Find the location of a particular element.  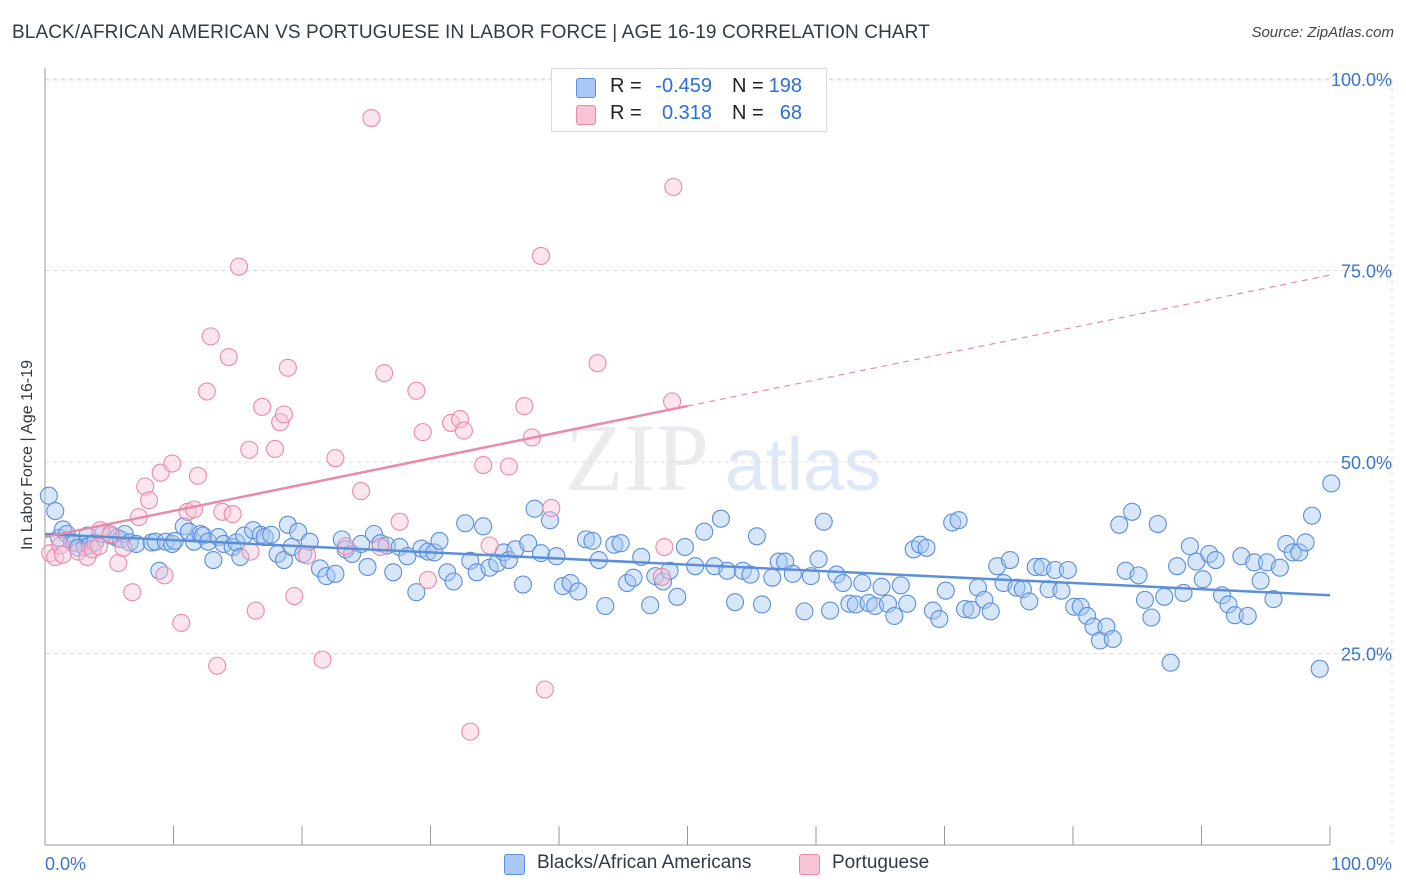

watermark-zip: ZIP is located at coordinates (637, 457).